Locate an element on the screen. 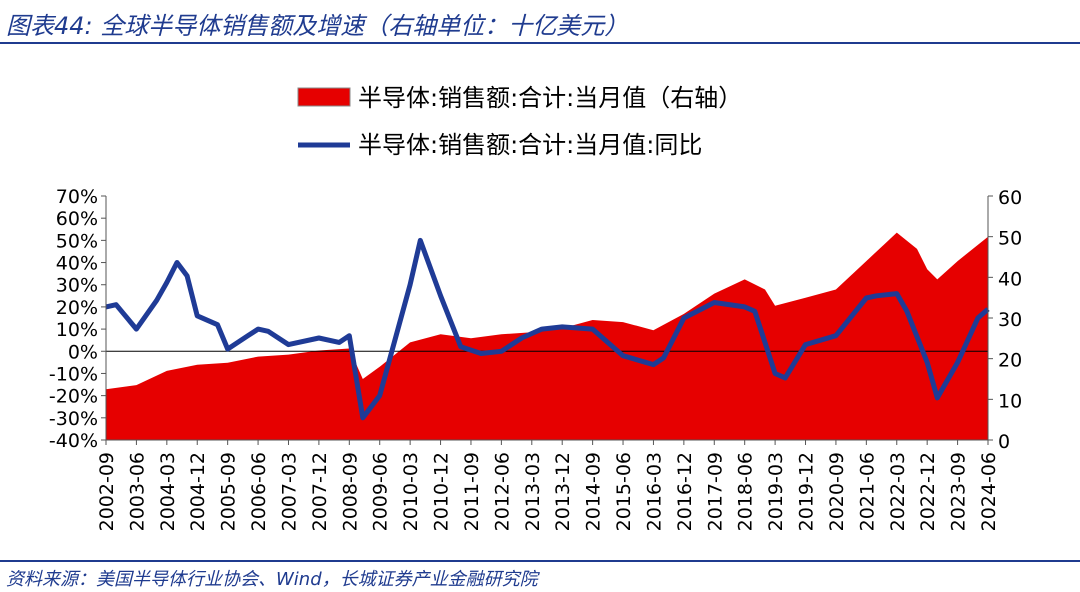 This screenshot has width=1080, height=592. left-tick-label: 50% is located at coordinates (77, 241).